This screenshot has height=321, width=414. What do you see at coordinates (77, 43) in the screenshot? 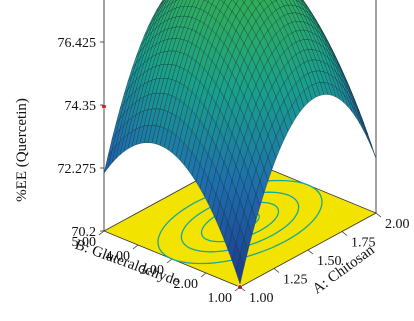
I see `z-tick-label: 76.425` at bounding box center [77, 43].